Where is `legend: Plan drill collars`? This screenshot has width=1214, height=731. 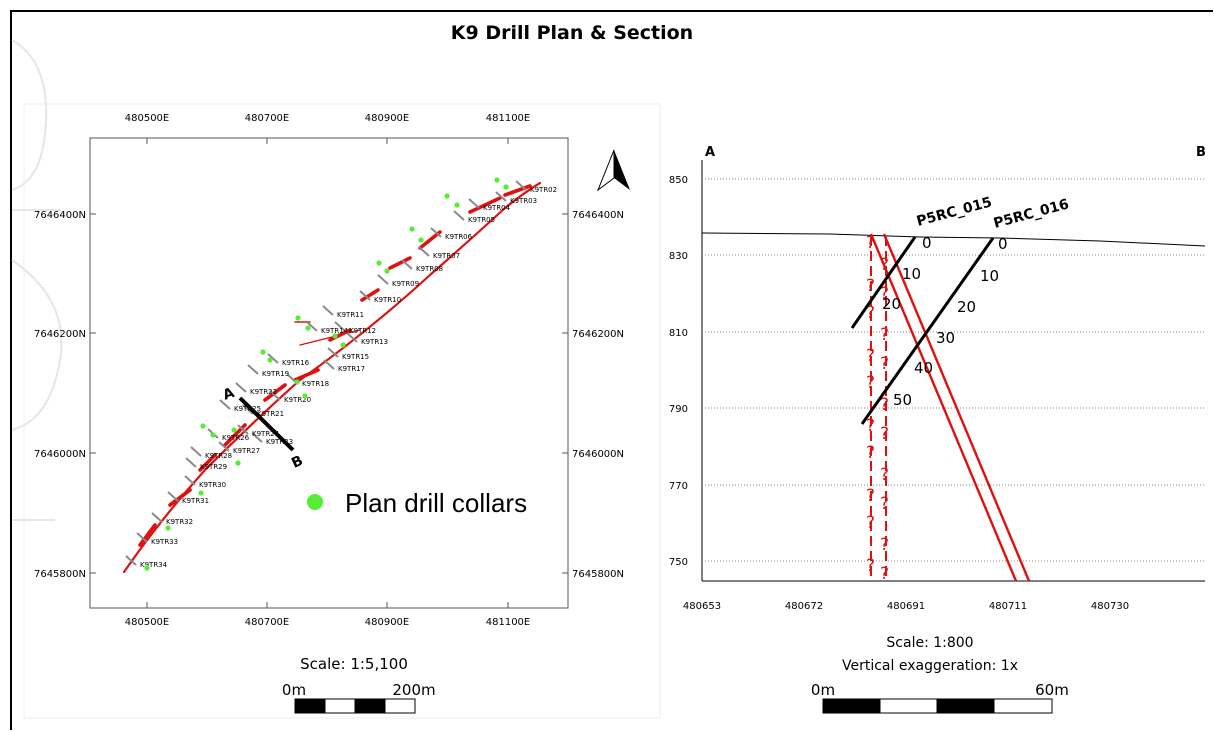
legend: Plan drill collars is located at coordinates (417, 503).